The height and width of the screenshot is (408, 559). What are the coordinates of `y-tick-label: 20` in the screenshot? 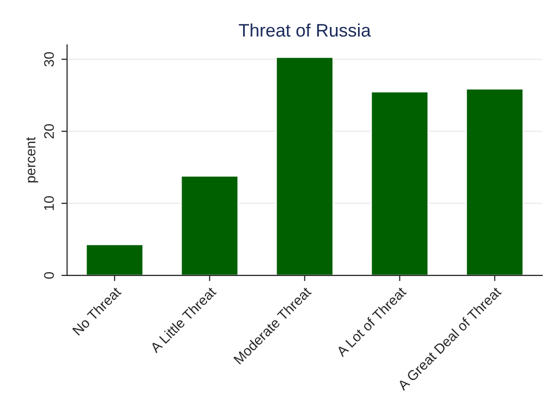 It's located at (49, 131).